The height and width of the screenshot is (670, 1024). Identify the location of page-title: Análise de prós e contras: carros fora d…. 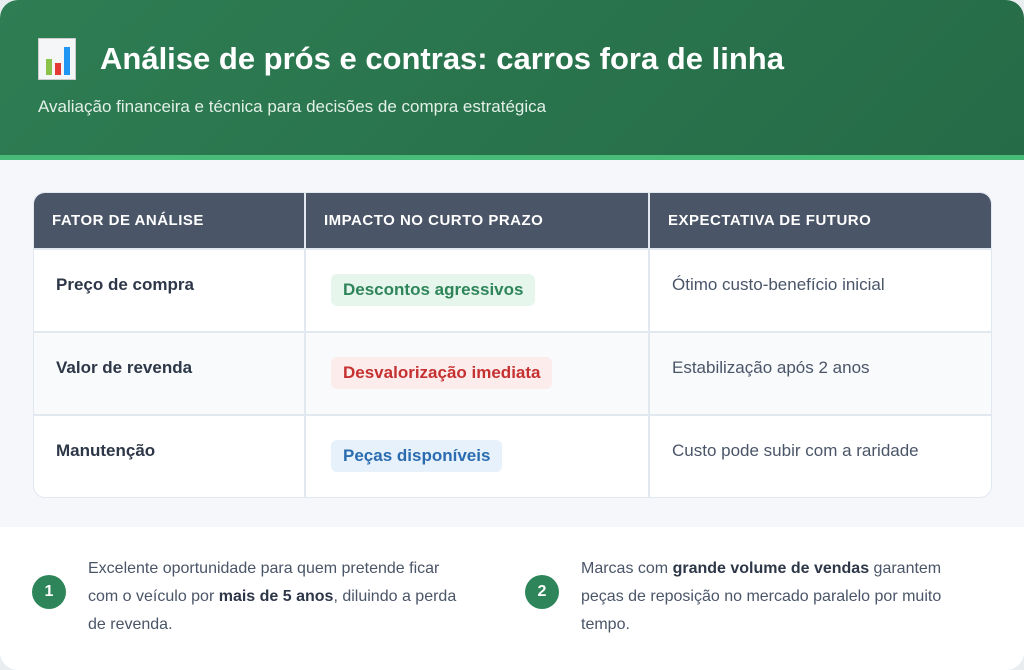
(411, 59).